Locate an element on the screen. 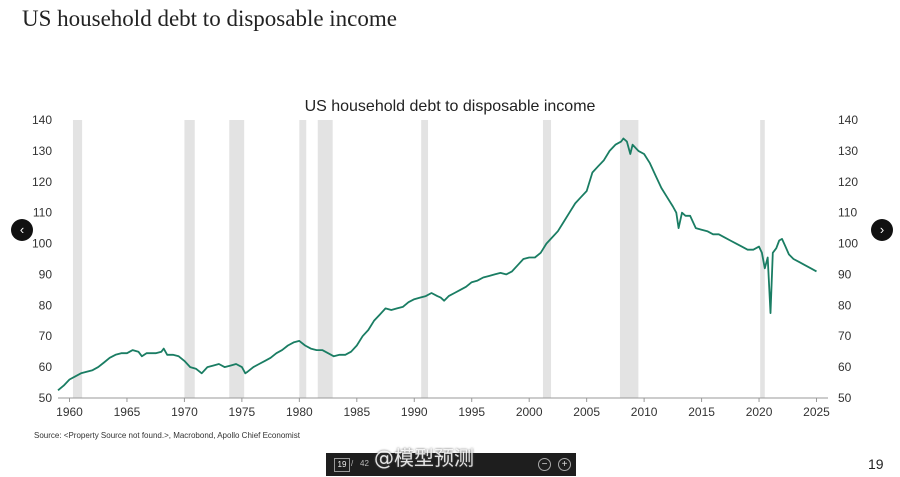  next-slide-button: › is located at coordinates (882, 230).